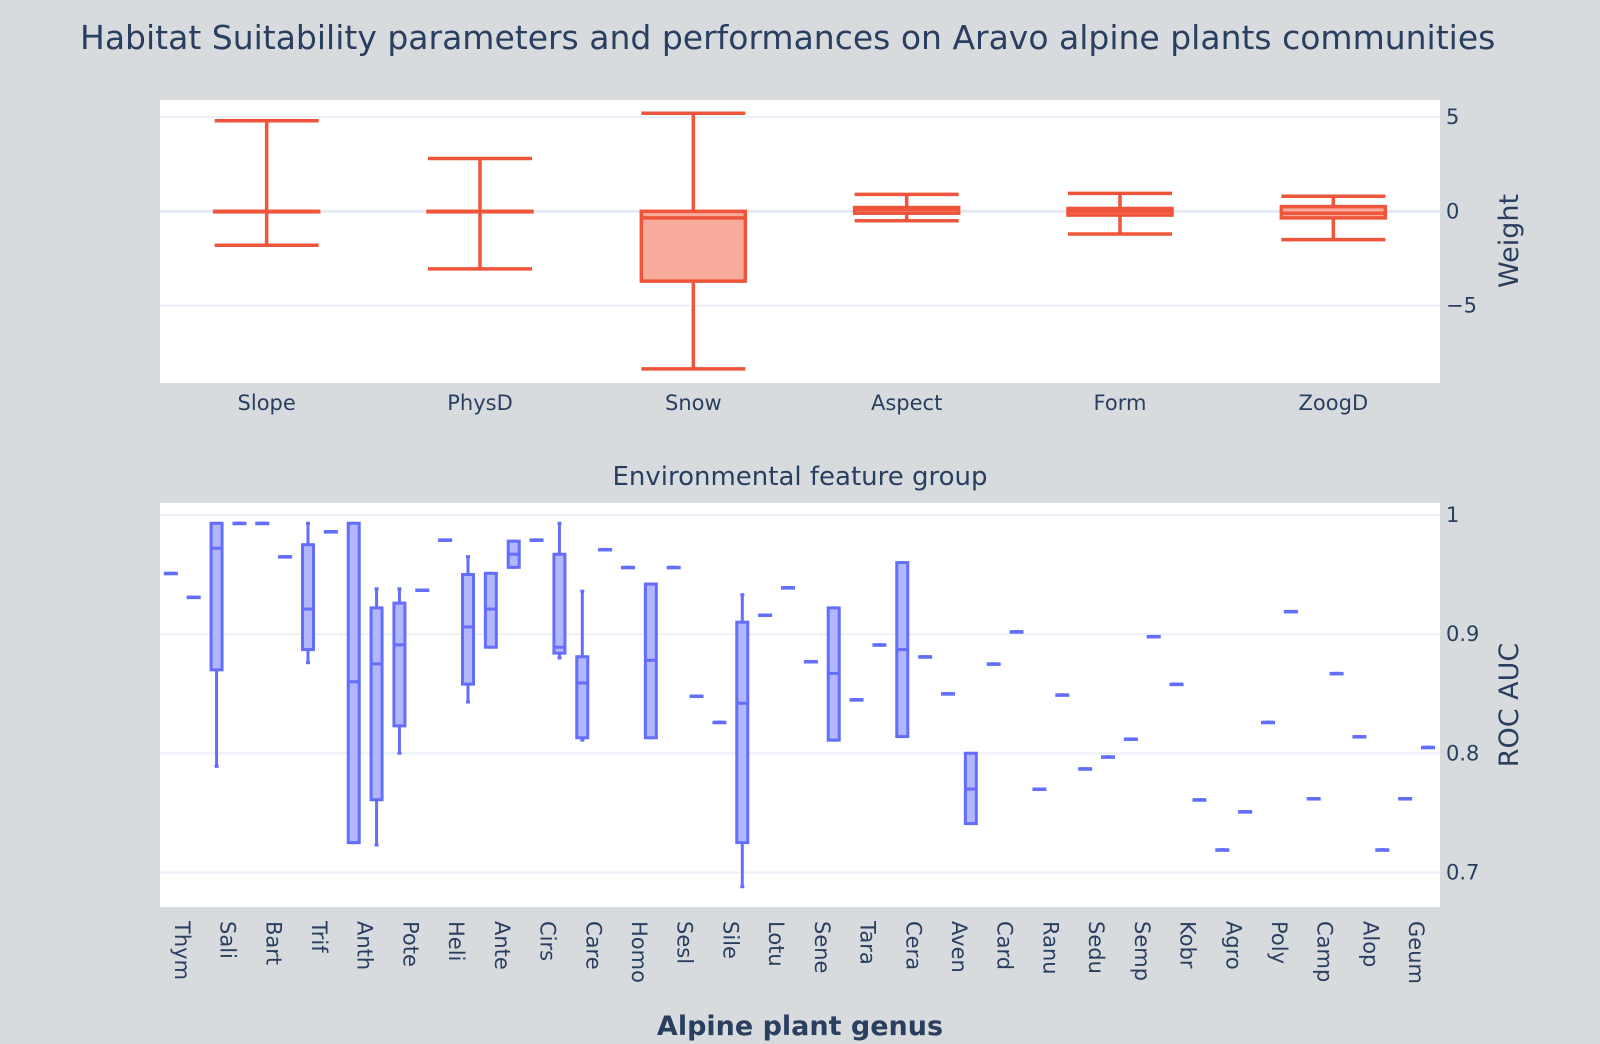  What do you see at coordinates (228, 940) in the screenshot?
I see `x-tick-label: Sali` at bounding box center [228, 940].